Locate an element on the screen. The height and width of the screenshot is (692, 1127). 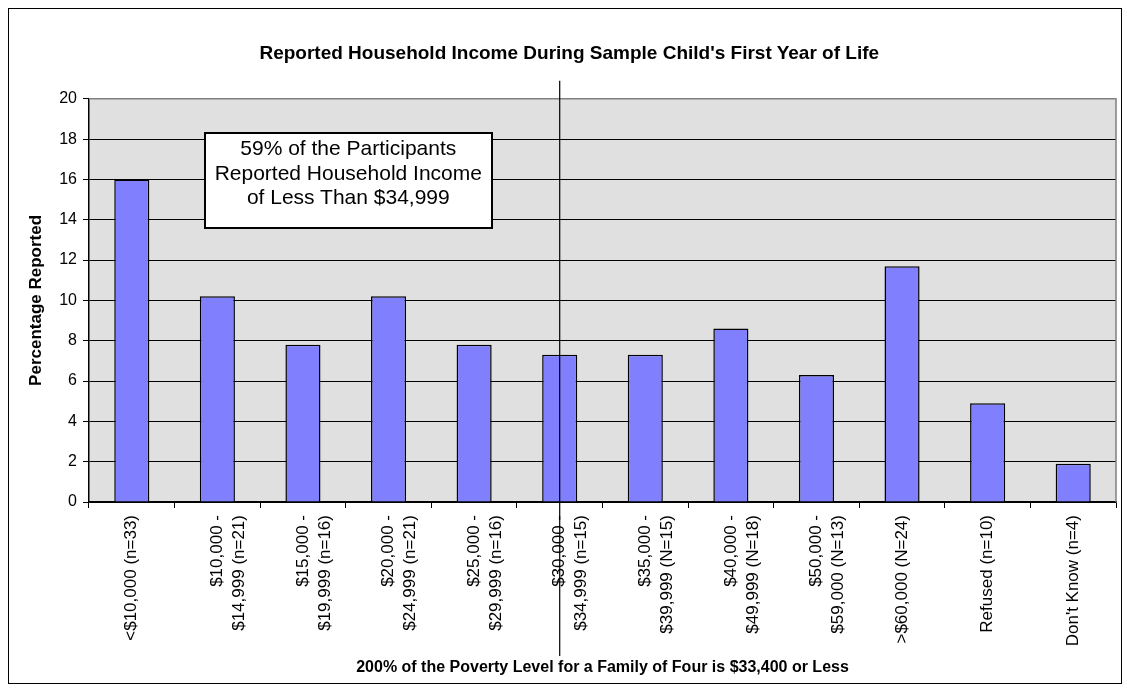
x-tick-label: $20,000 - $24,999 (n=21) is located at coordinates (399, 573).